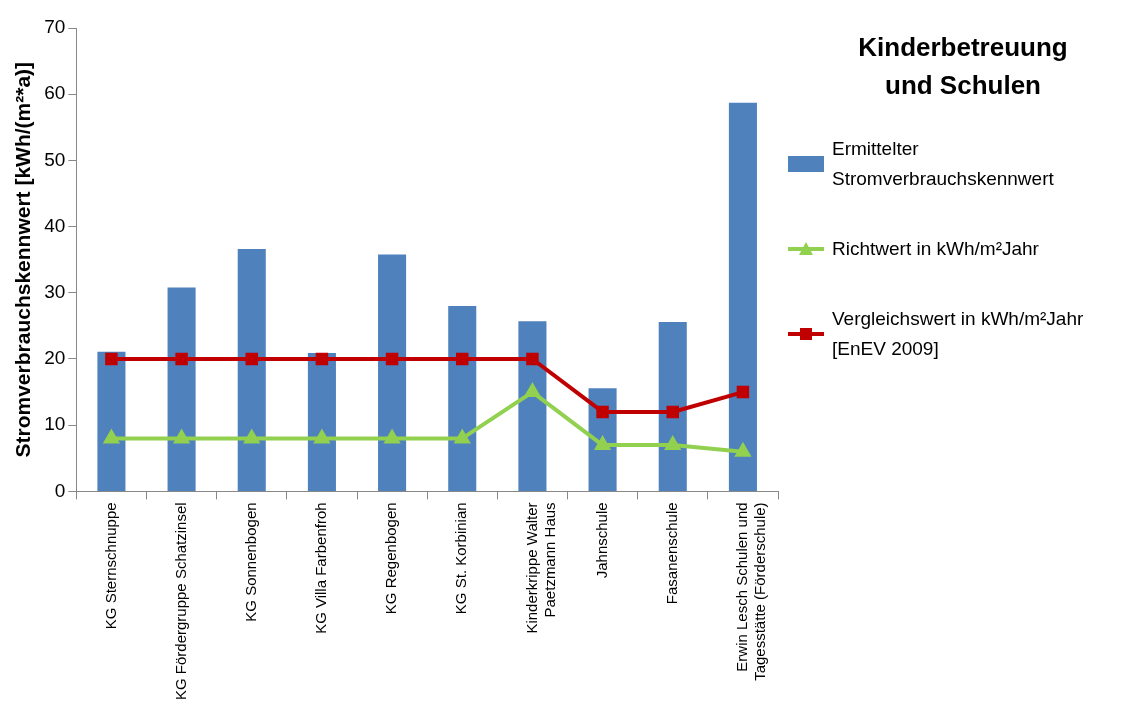 Image resolution: width=1126 pixels, height=711 pixels. Describe the element at coordinates (110, 566) in the screenshot. I see `x-tick-label: KG Sternschnuppe` at that location.